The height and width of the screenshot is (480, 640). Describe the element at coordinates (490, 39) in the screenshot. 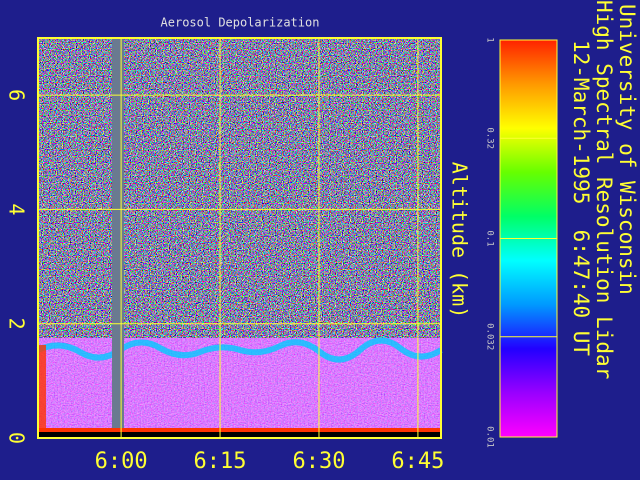

I see `colorbar-tick-label: 1` at that location.